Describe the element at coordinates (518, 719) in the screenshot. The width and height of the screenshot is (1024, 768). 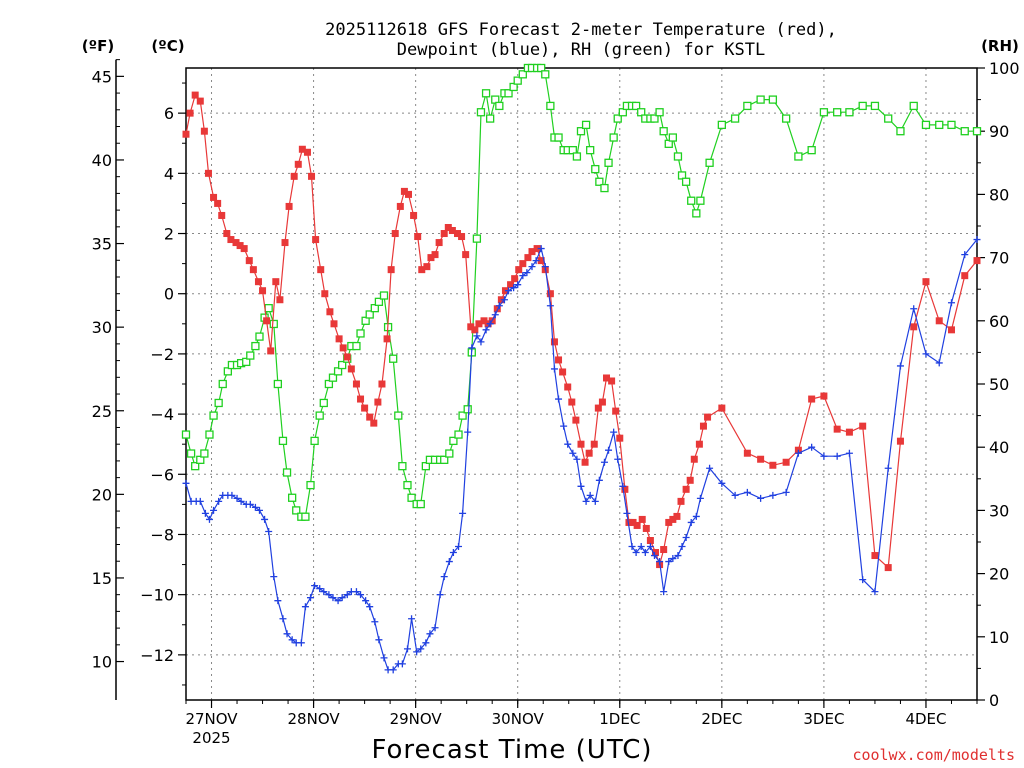
I see `x-tick-label-3: 30NOV` at that location.